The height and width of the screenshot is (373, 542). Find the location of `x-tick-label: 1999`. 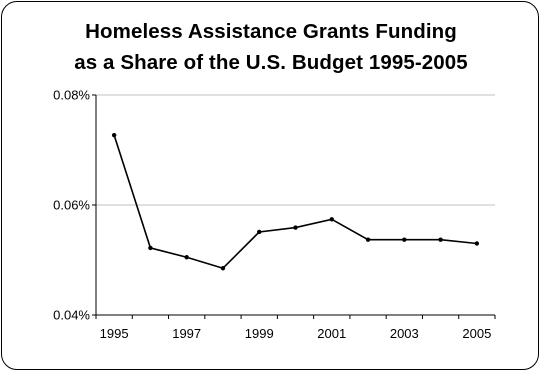

x-tick-label: 1999 is located at coordinates (259, 333).